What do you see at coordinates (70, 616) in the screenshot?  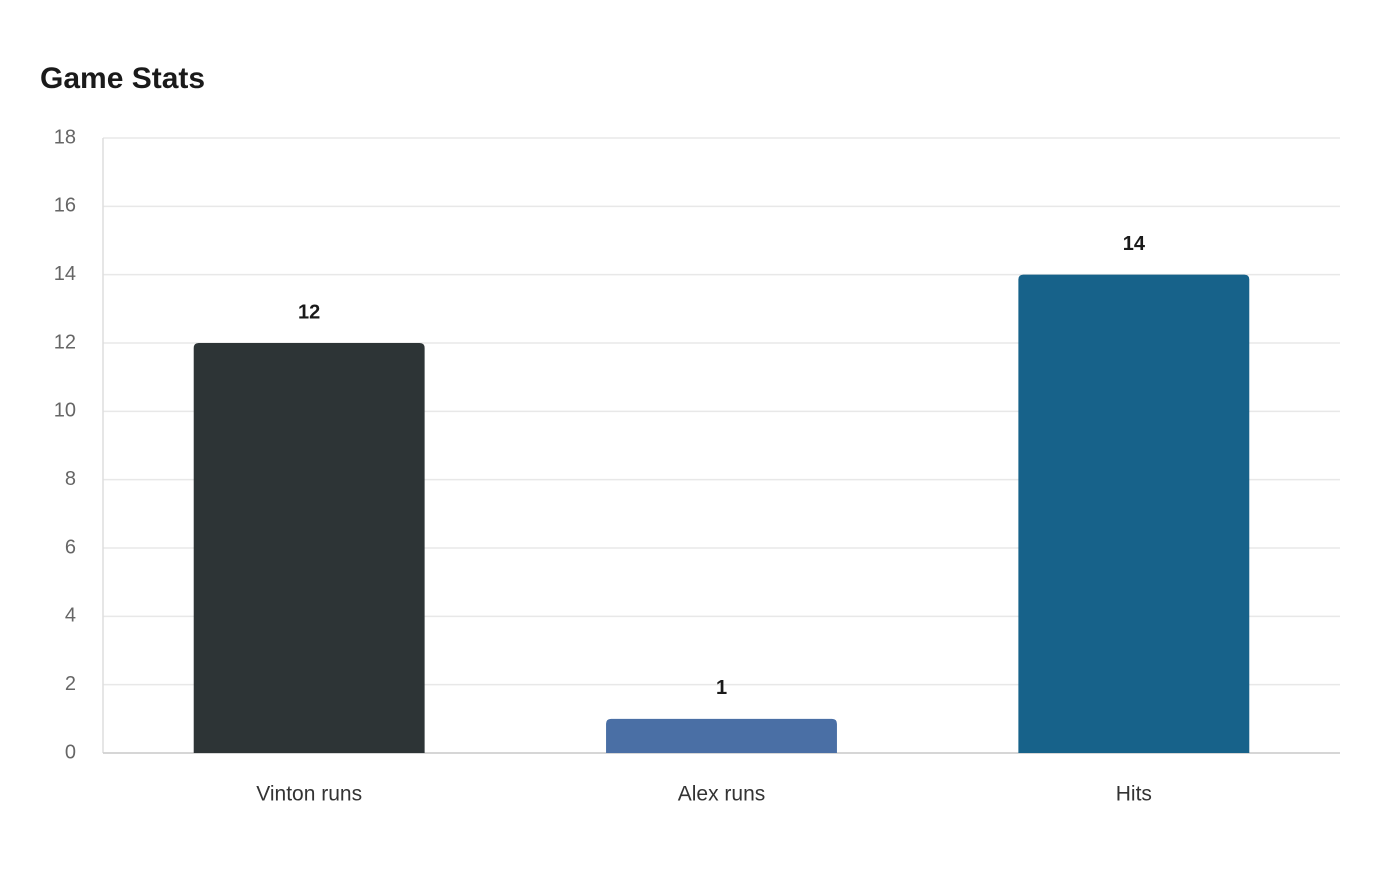 I see `y-tick-label: 4` at bounding box center [70, 616].